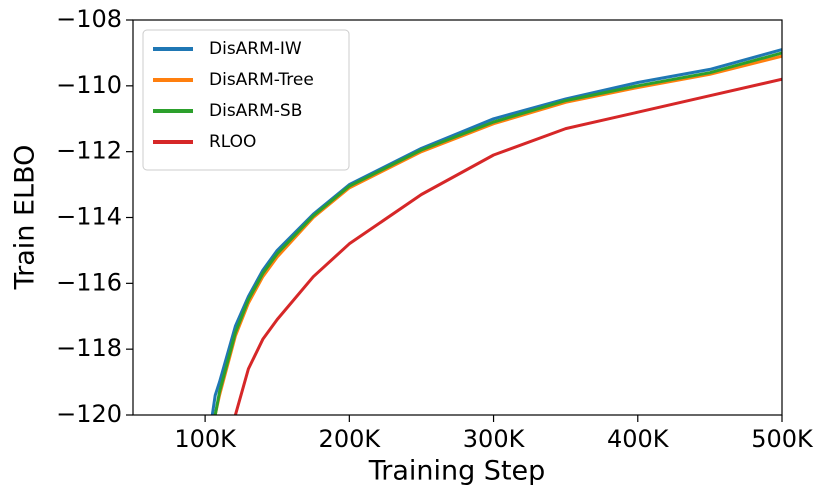 Image resolution: width=830 pixels, height=499 pixels. What do you see at coordinates (89, 19) in the screenshot?
I see `y-tick-label: −108` at bounding box center [89, 19].